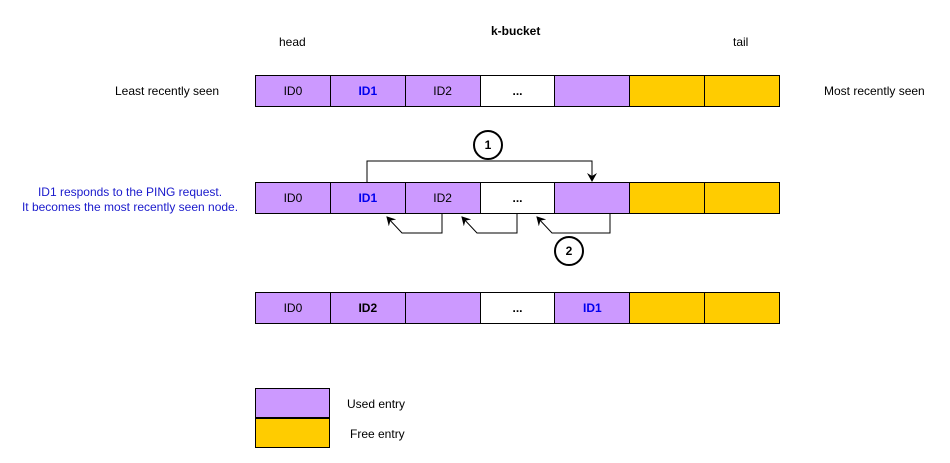 This screenshot has width=950, height=463. I want to click on step-1-marker: 1, so click(488, 145).